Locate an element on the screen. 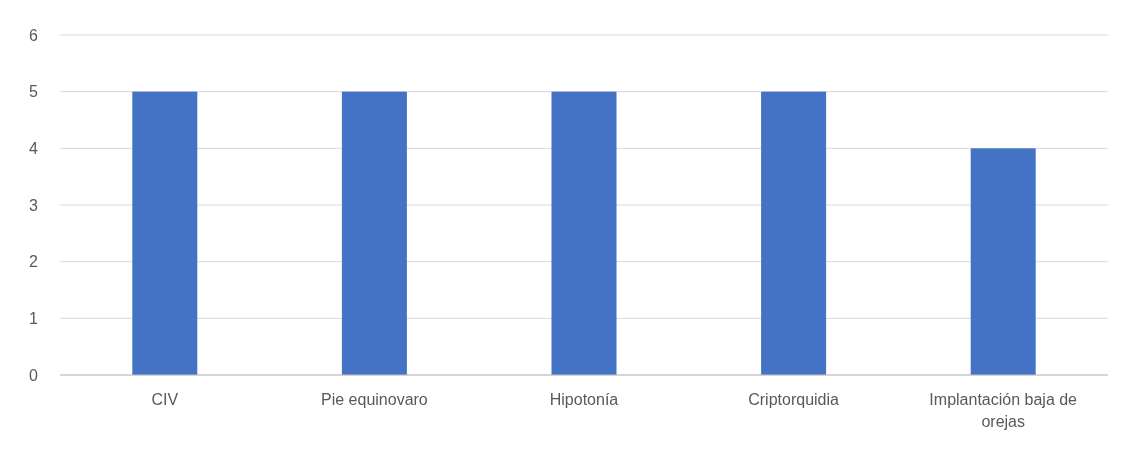  x-tick-label: CIV is located at coordinates (165, 399).